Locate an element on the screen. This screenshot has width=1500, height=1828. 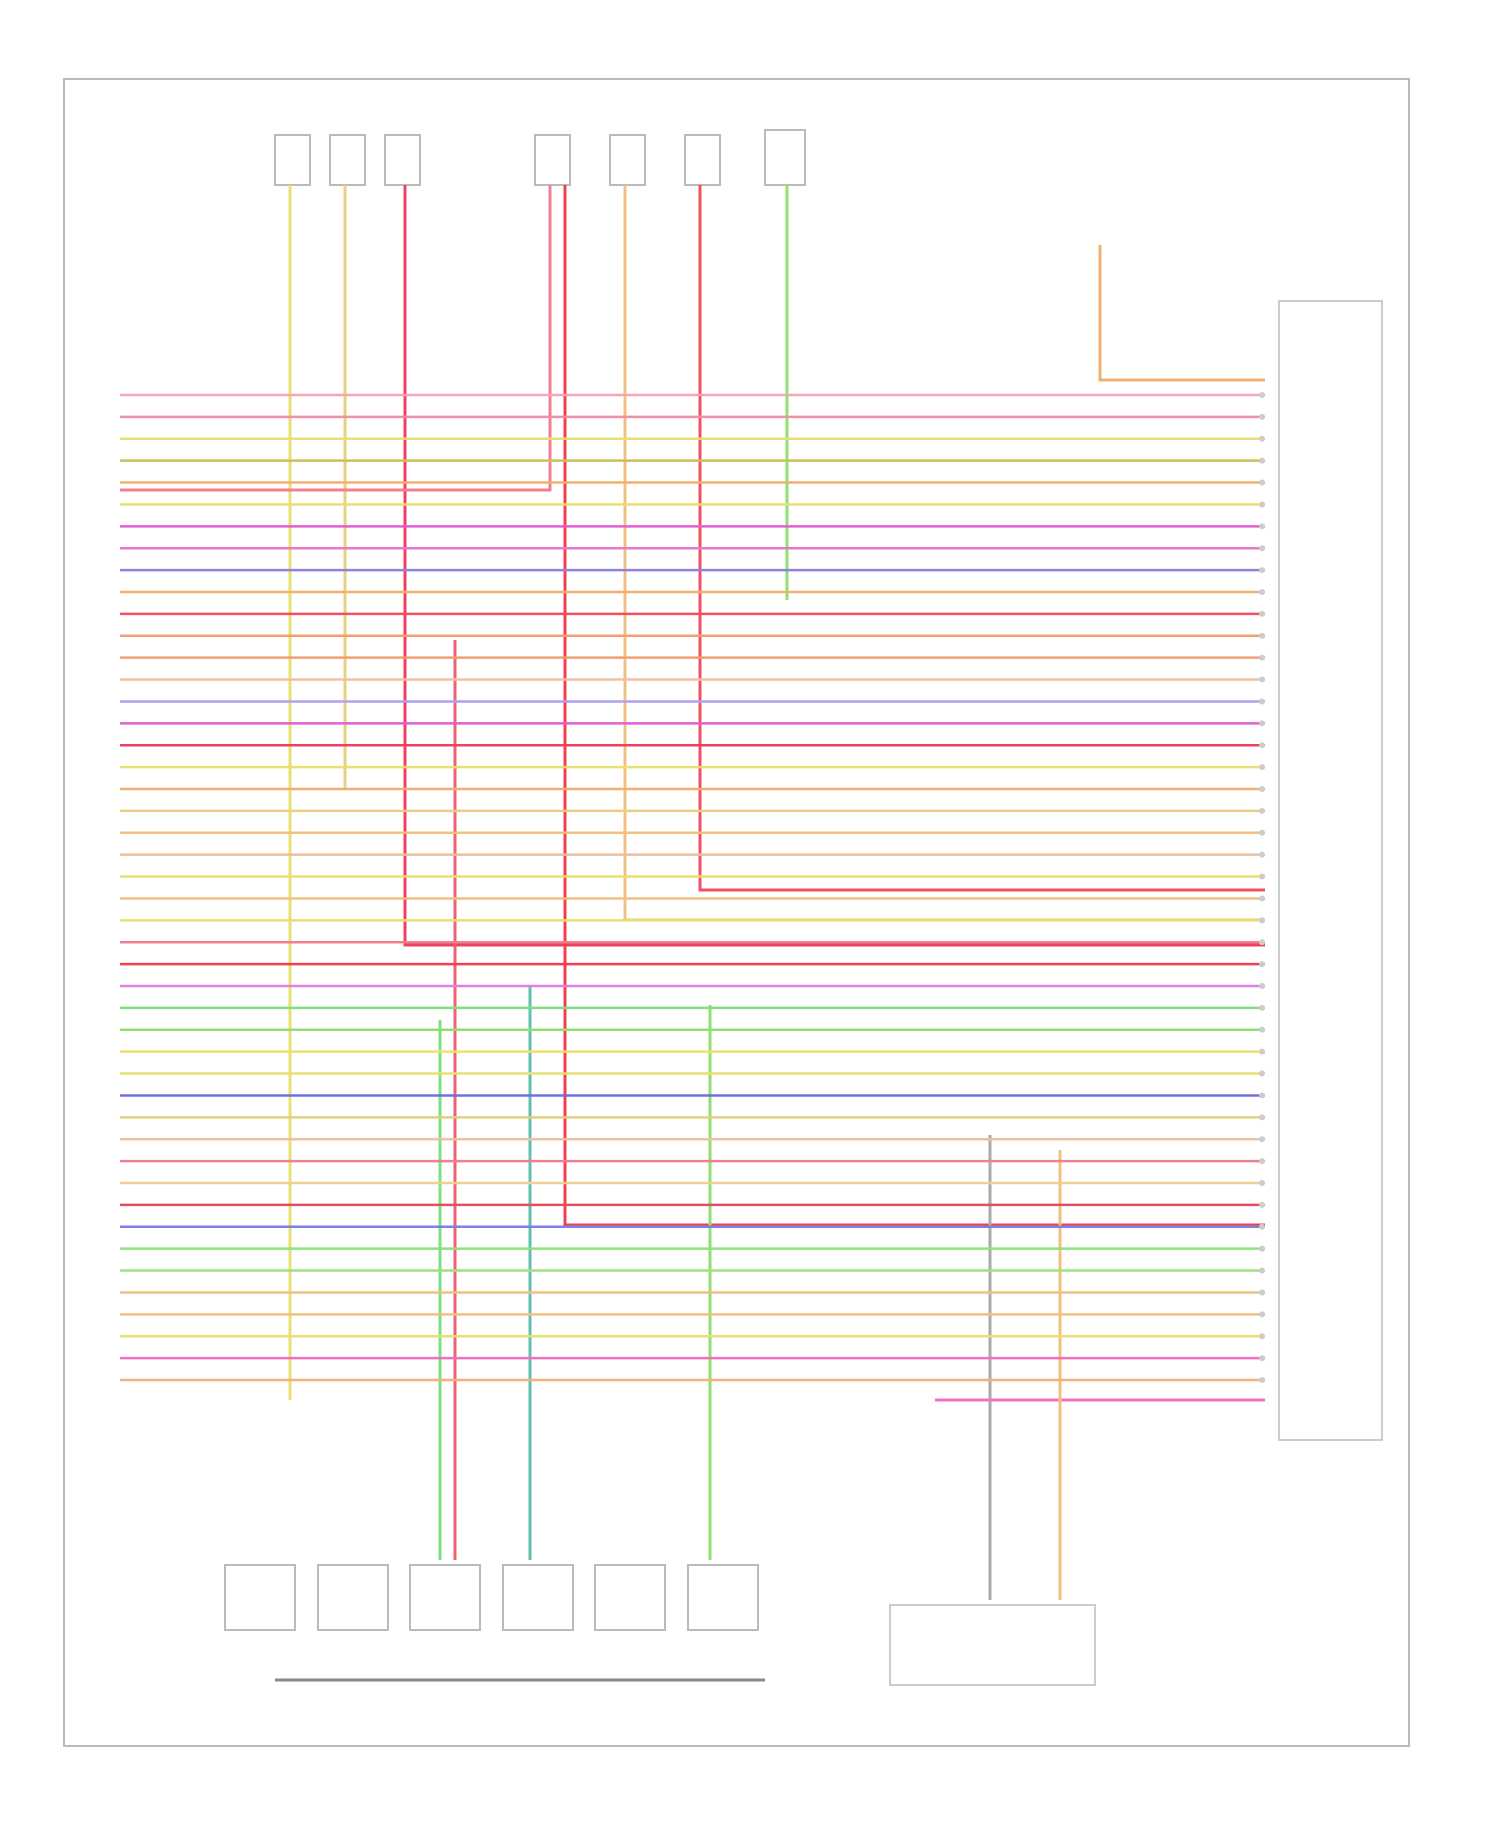
sensor is located at coordinates (785, 157).